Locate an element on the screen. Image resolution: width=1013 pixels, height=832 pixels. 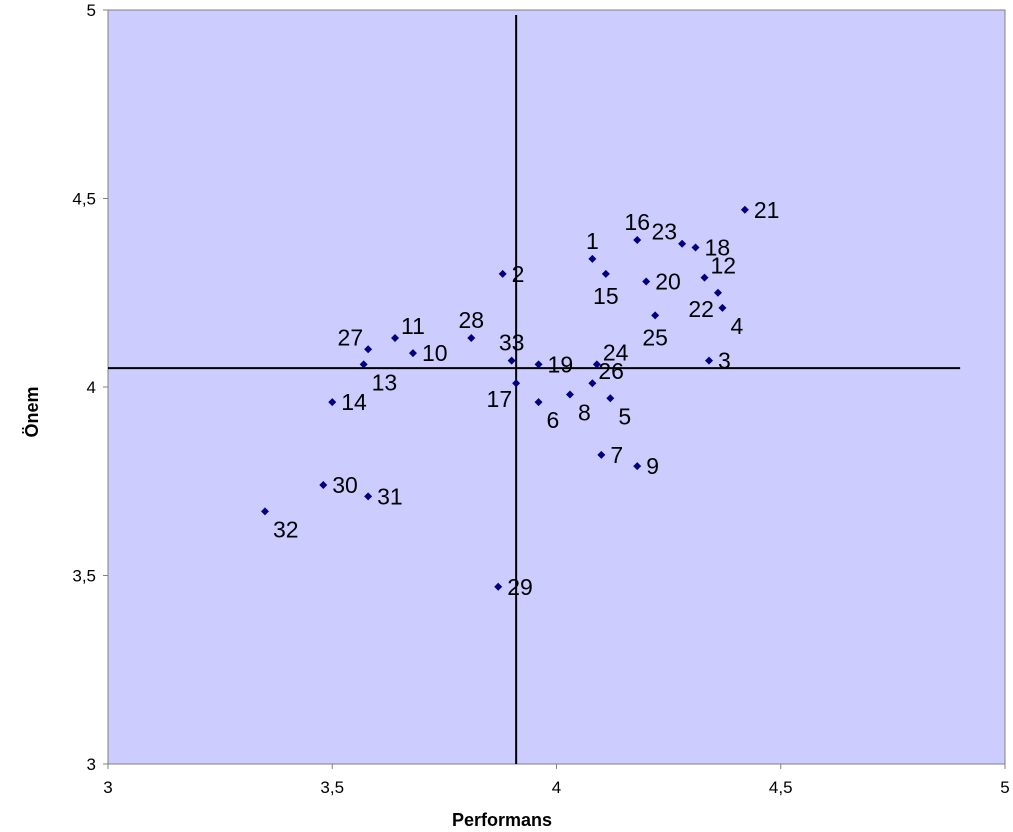
point-label: 22 is located at coordinates (701, 309).